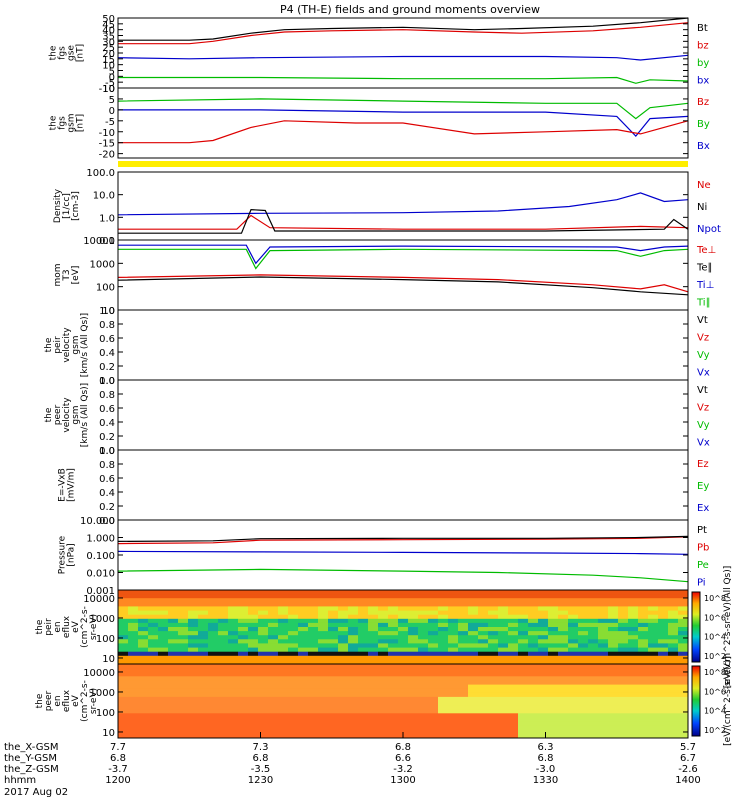 The height and width of the screenshot is (800, 750). Describe the element at coordinates (107, 437) in the screenshot. I see `ytick-label: 0.2` at that location.